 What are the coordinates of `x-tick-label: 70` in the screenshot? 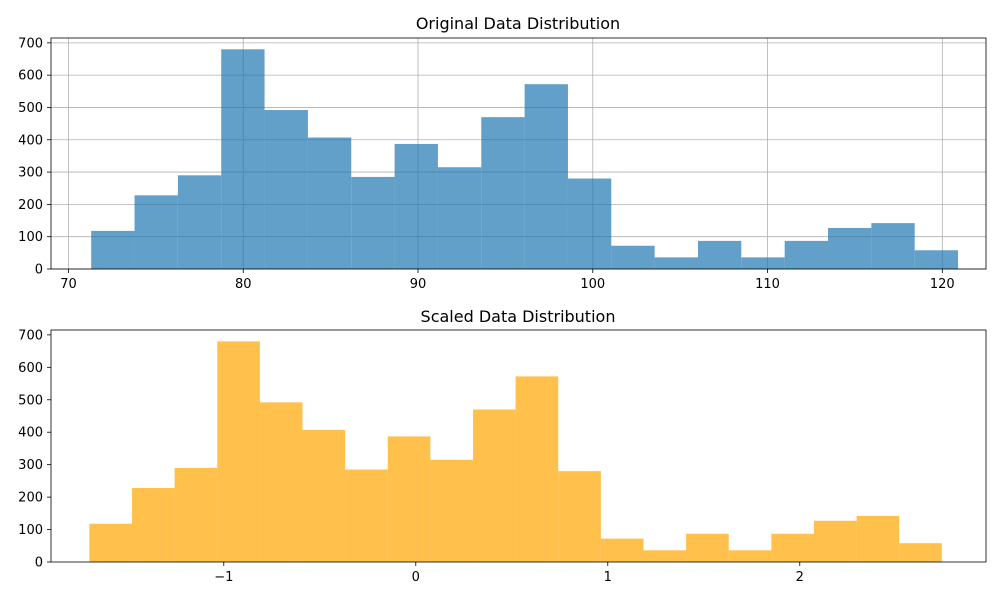 It's located at (68, 284).